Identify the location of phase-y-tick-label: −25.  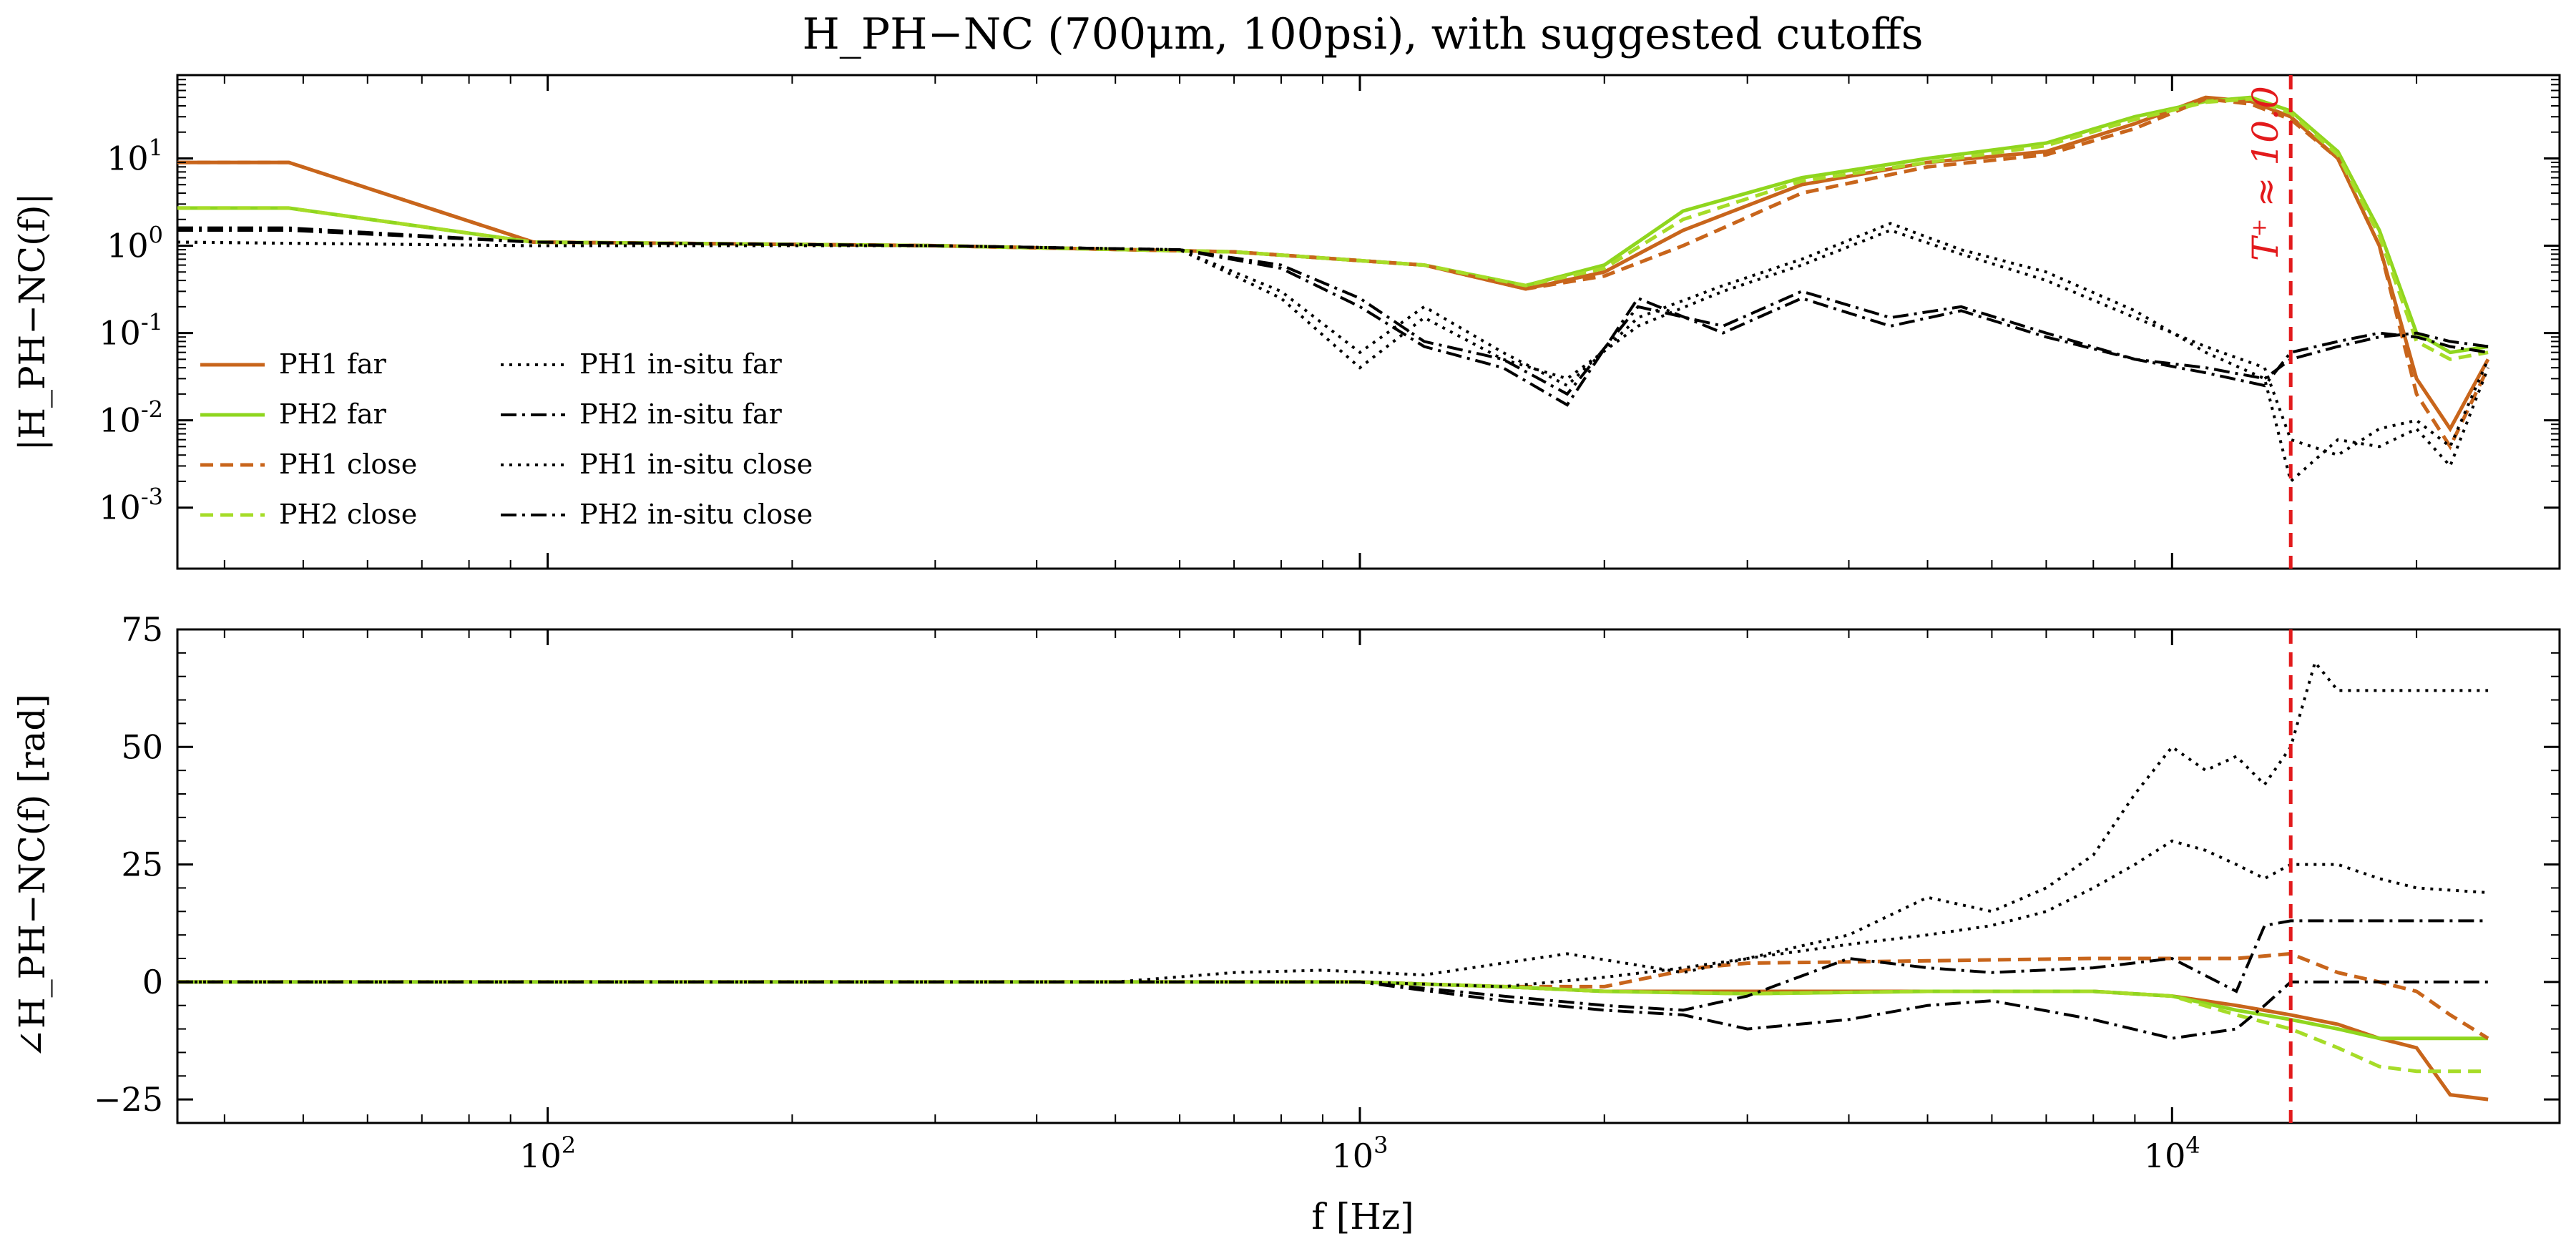
(128, 1099).